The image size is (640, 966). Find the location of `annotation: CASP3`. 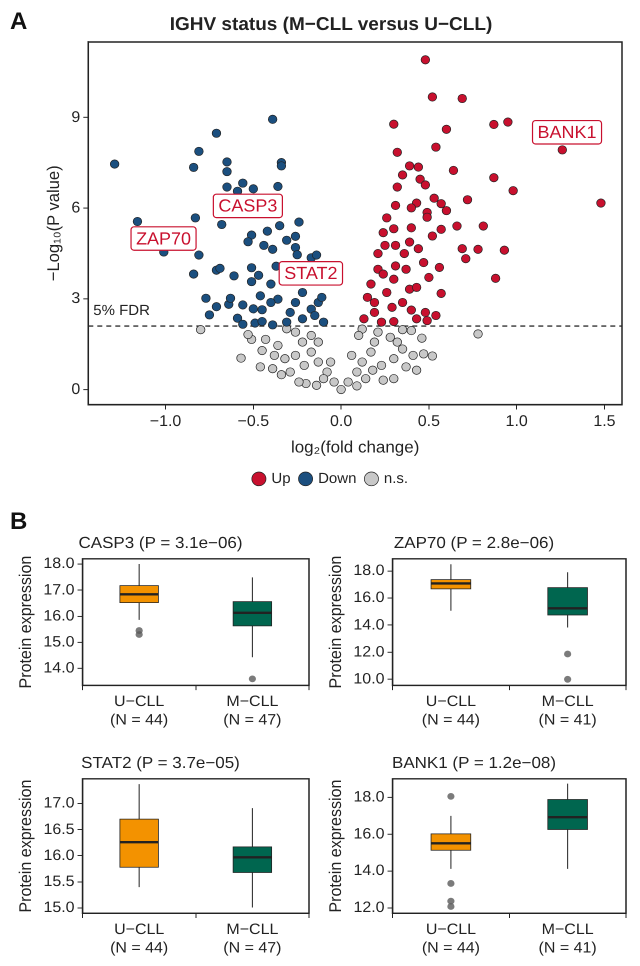

annotation: CASP3 is located at coordinates (248, 206).